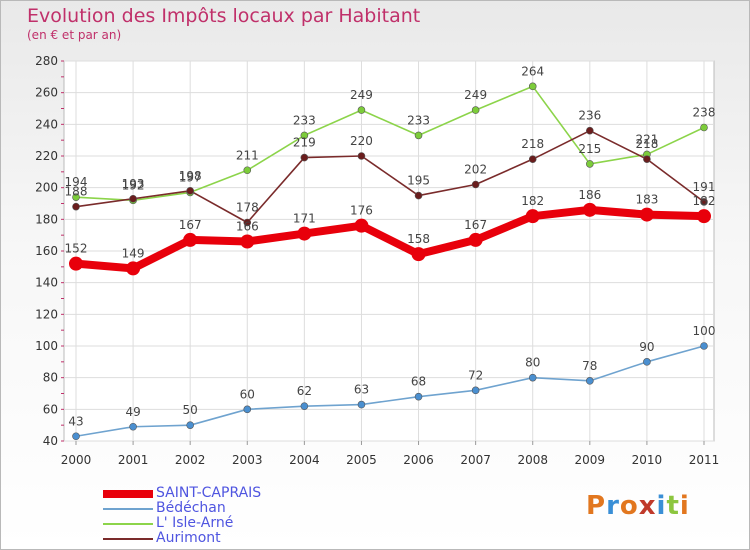 The height and width of the screenshot is (550, 750). What do you see at coordinates (50, 441) in the screenshot?
I see `y-tick-label: 40` at bounding box center [50, 441].